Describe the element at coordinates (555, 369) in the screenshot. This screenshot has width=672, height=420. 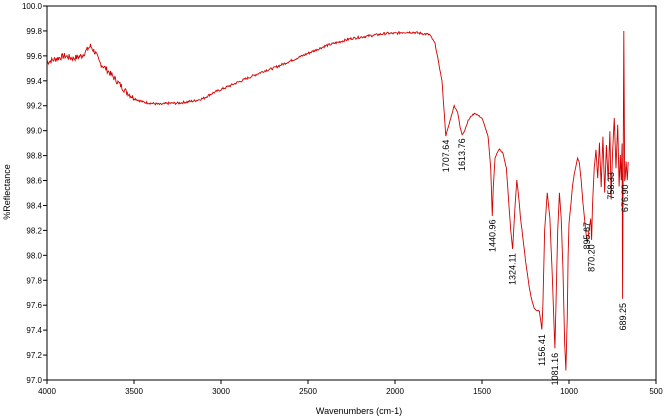
I see `peak-label: 1081.16` at that location.